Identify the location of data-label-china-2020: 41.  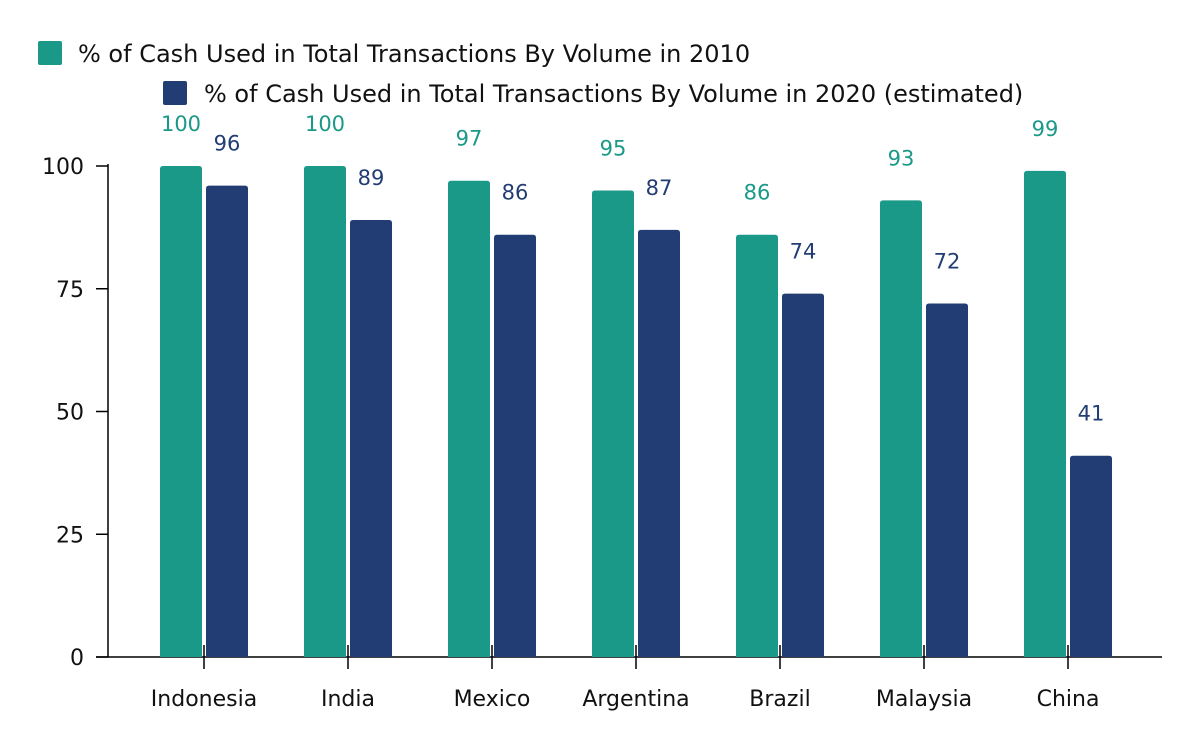
(1091, 414).